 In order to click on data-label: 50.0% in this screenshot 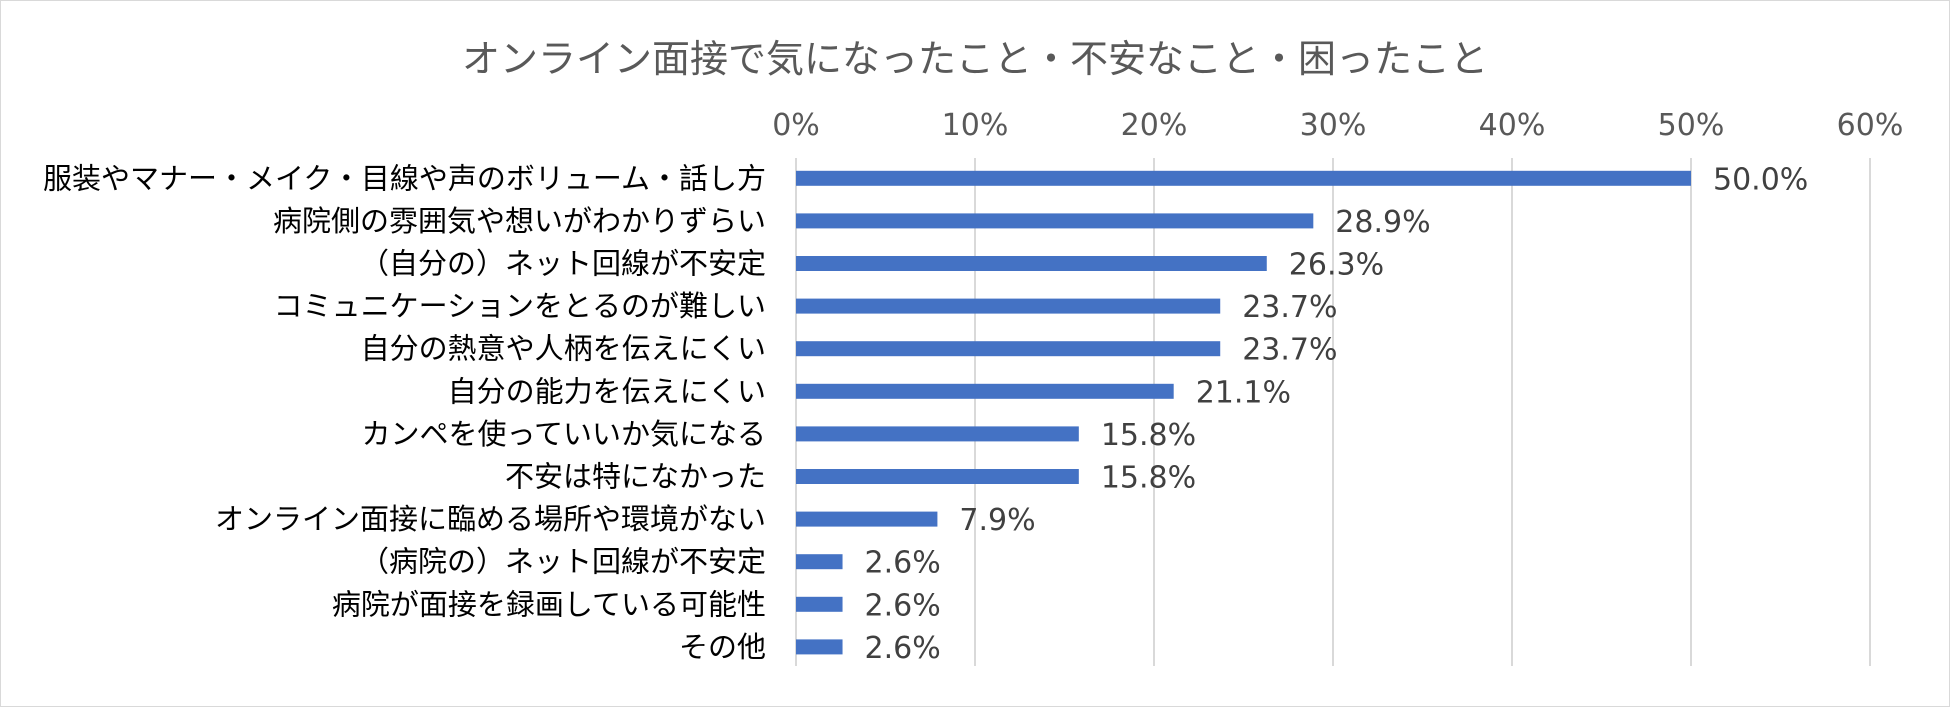, I will do `click(1760, 179)`.